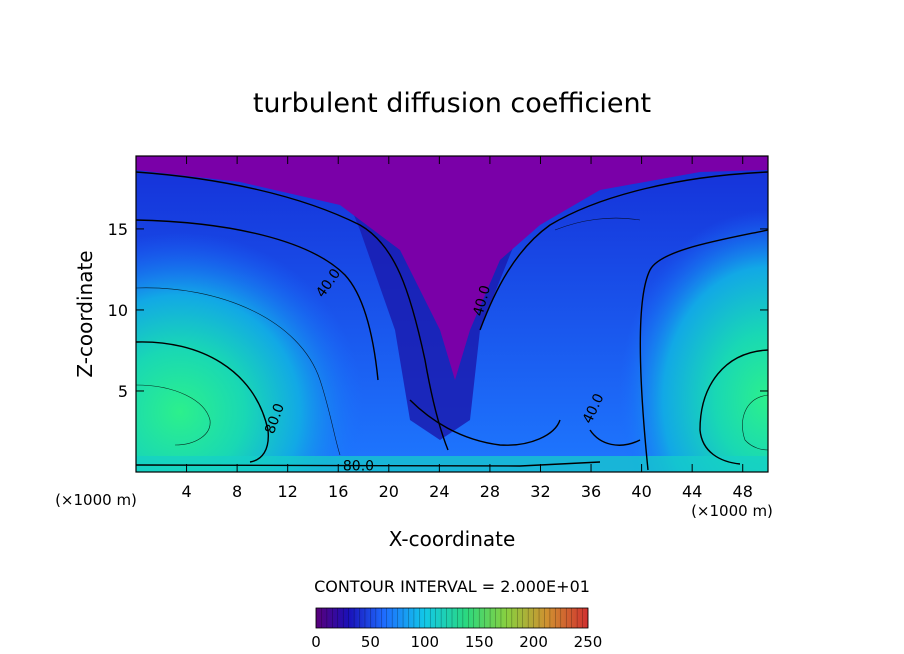  Describe the element at coordinates (186, 491) in the screenshot. I see `x-tick-label: 4` at that location.